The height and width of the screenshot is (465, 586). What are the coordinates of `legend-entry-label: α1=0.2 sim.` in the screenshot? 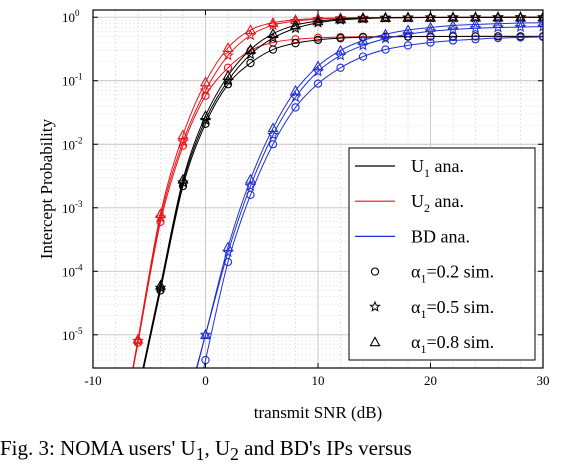 It's located at (452, 274).